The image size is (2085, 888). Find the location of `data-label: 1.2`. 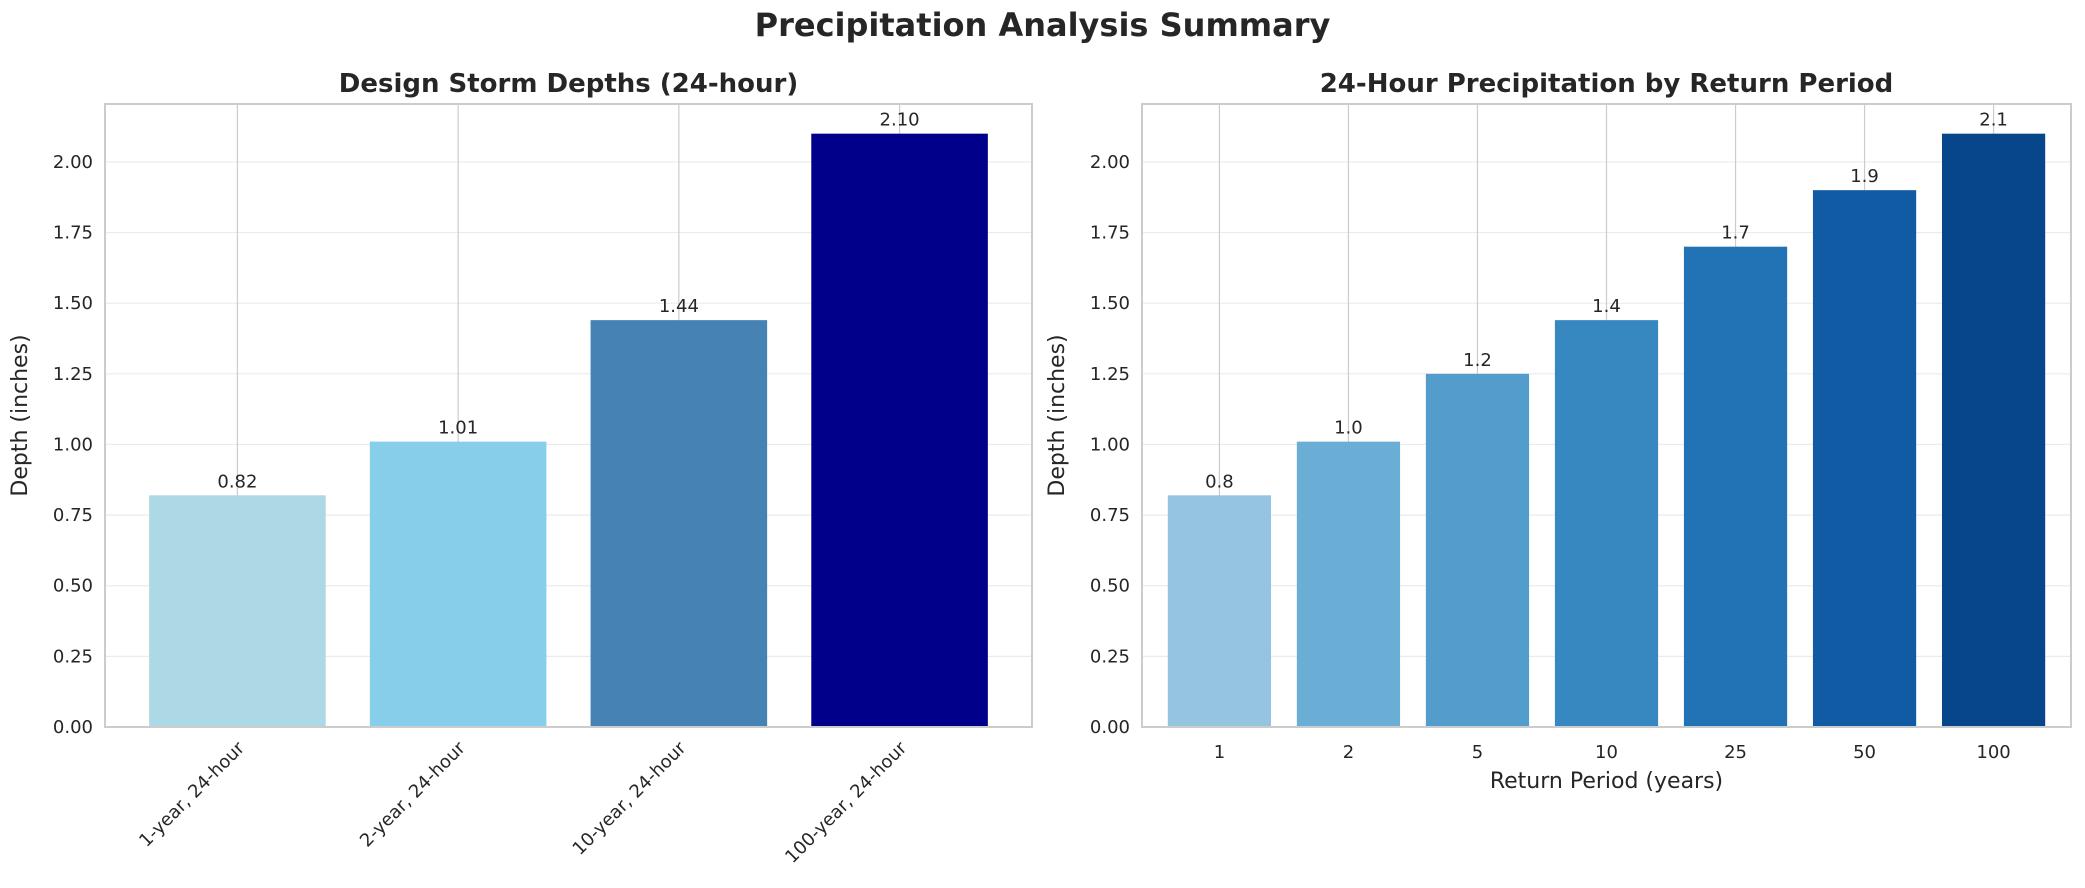

data-label: 1.2 is located at coordinates (1477, 360).